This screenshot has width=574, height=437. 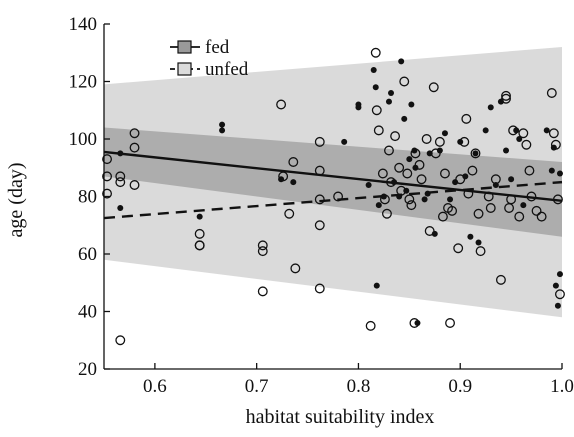 I want to click on legend-swatch-fed, so click(x=184, y=47).